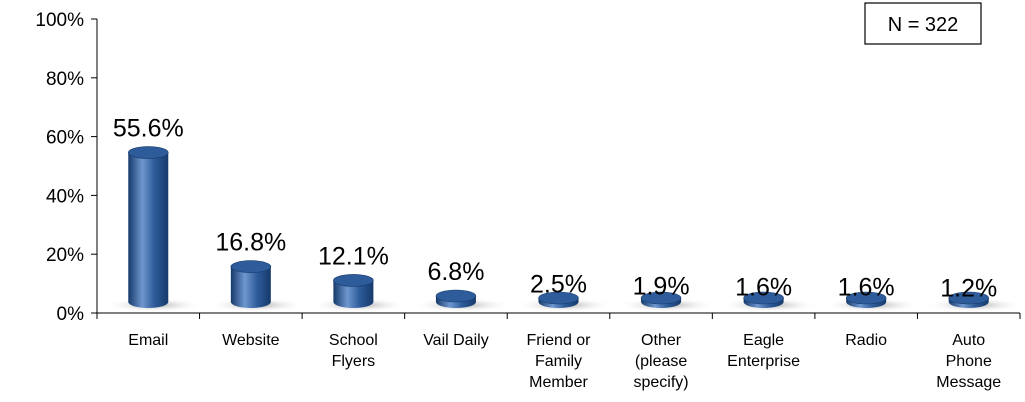 The height and width of the screenshot is (402, 1025). I want to click on category-label: Email, so click(148, 340).